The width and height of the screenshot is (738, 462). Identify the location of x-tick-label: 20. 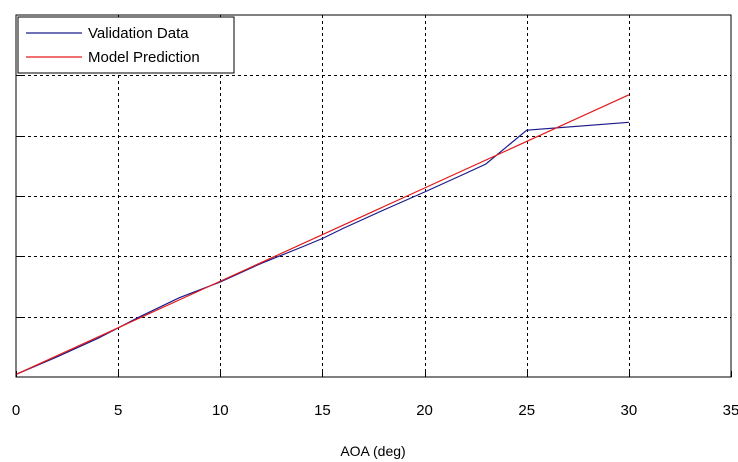
(424, 410).